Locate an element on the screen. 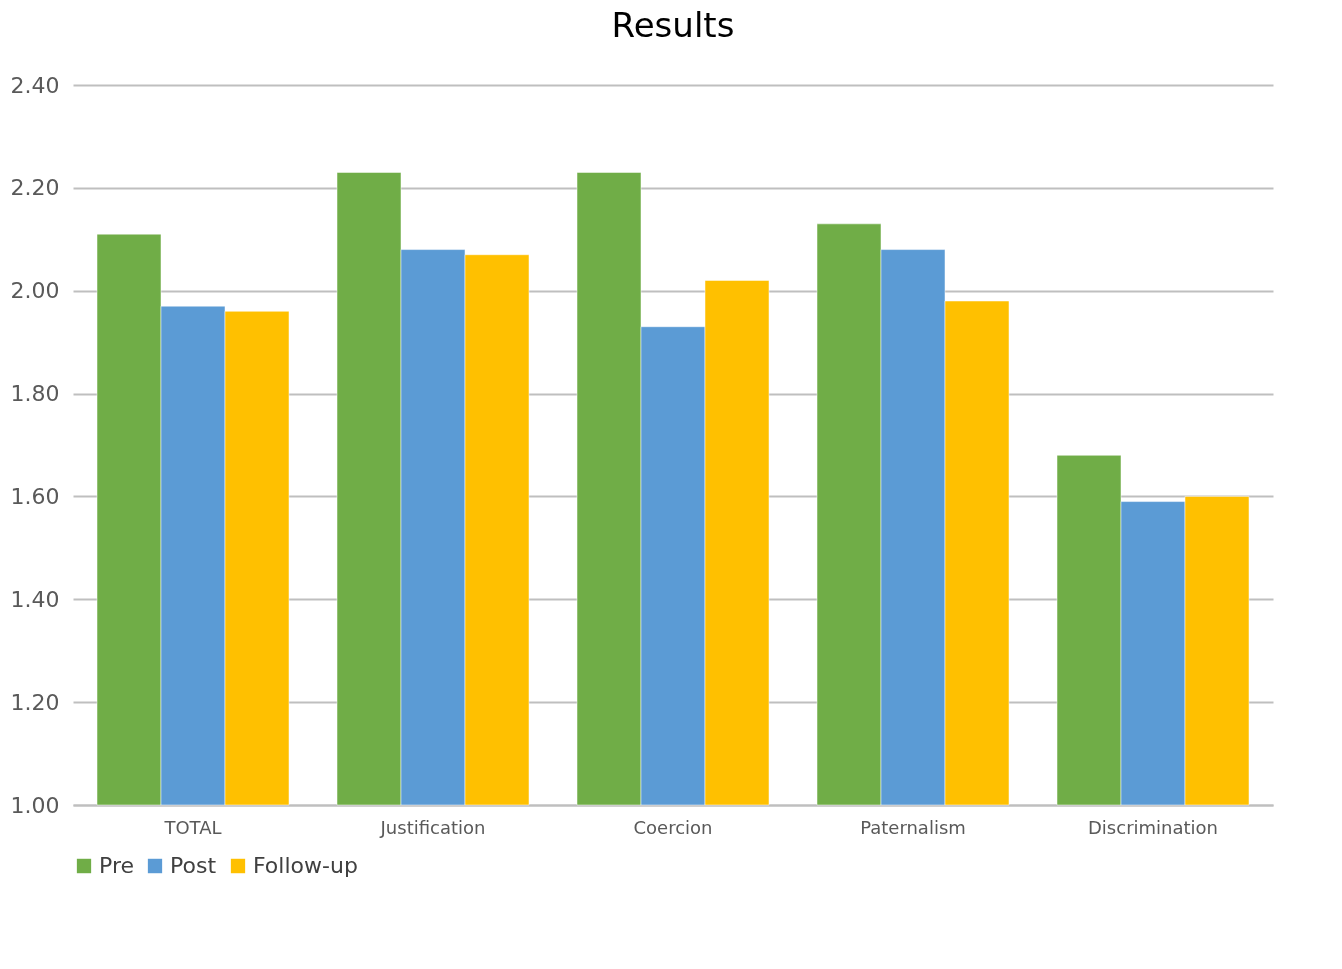  y-tick-label: 2.00 is located at coordinates (35, 291).